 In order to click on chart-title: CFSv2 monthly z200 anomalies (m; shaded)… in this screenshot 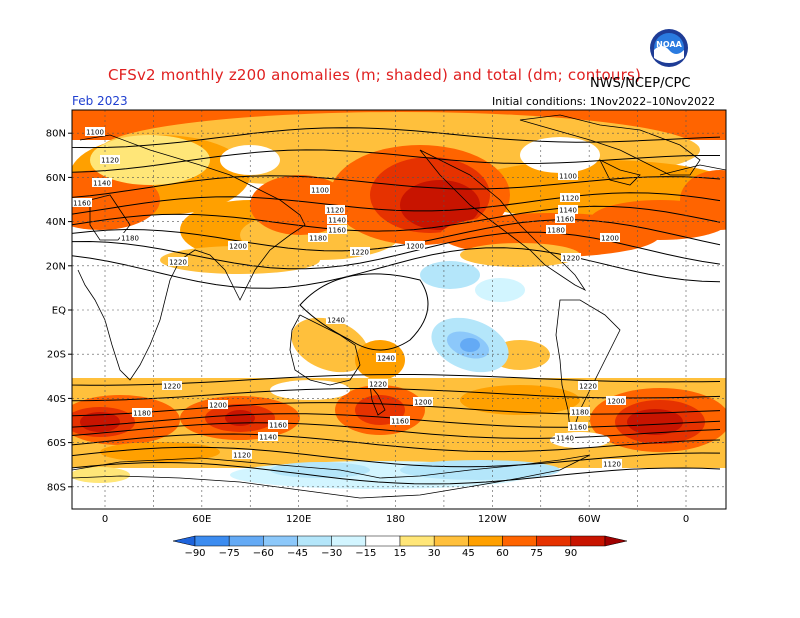, I will do `click(375, 75)`.